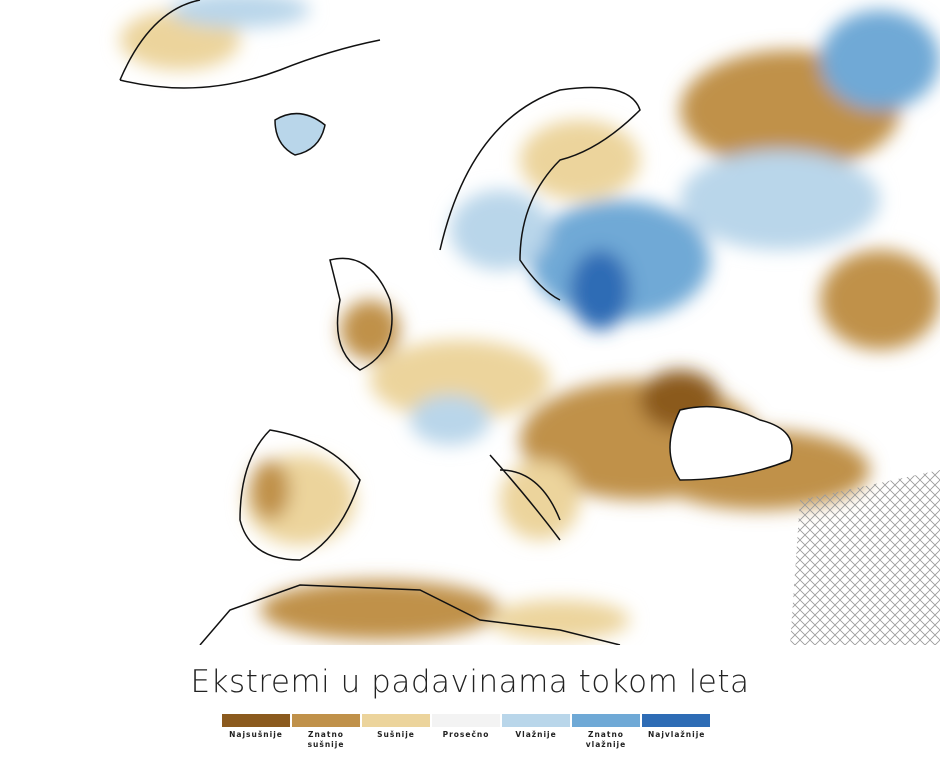 Image resolution: width=940 pixels, height=759 pixels. I want to click on legend-label: Sušnije, so click(396, 734).